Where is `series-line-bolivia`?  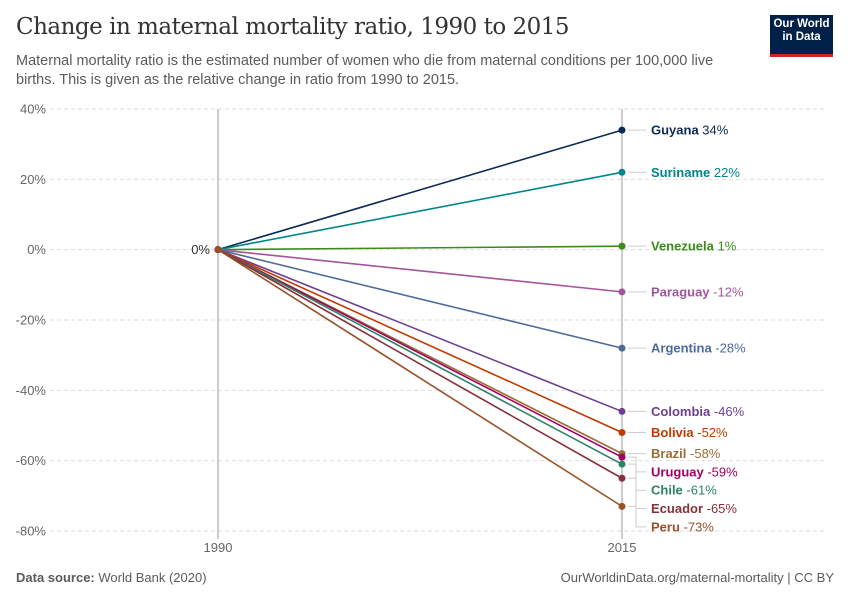 series-line-bolivia is located at coordinates (420, 341).